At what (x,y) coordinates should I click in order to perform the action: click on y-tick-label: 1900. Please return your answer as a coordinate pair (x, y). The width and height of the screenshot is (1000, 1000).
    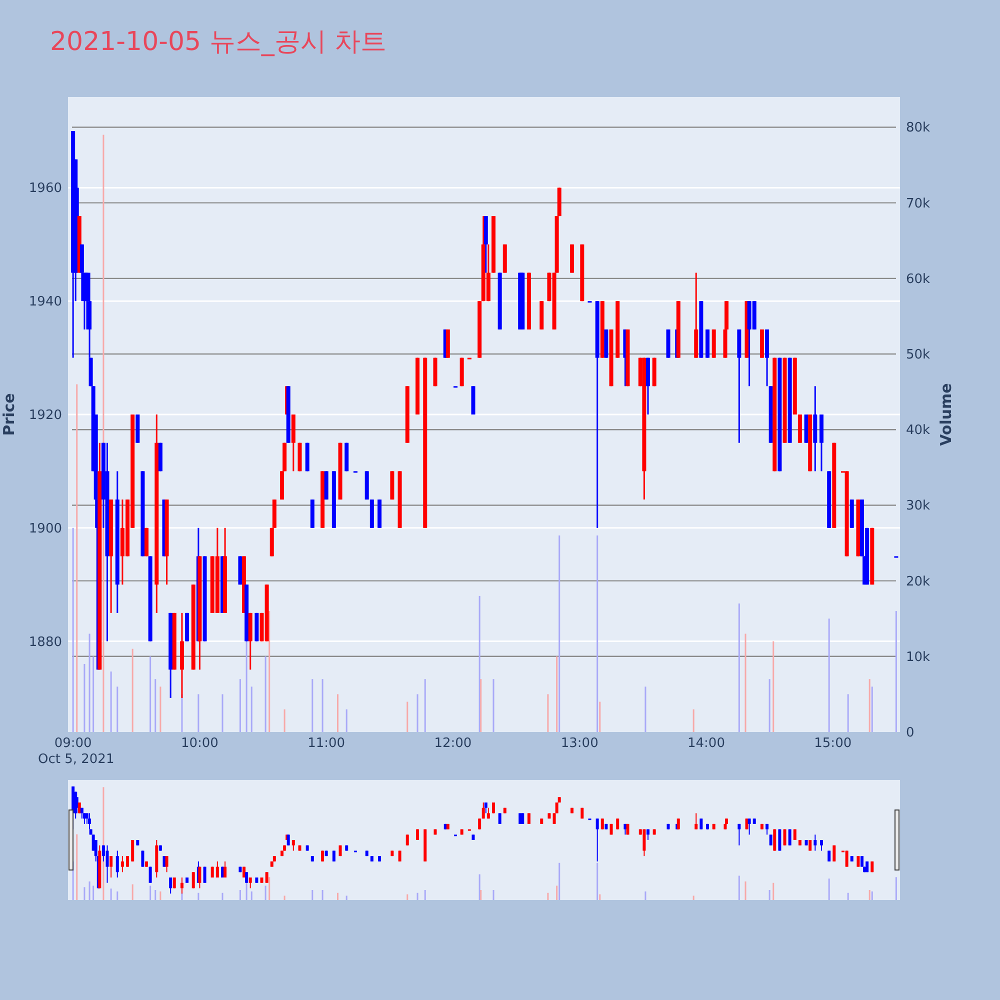
    Looking at the image, I should click on (45, 528).